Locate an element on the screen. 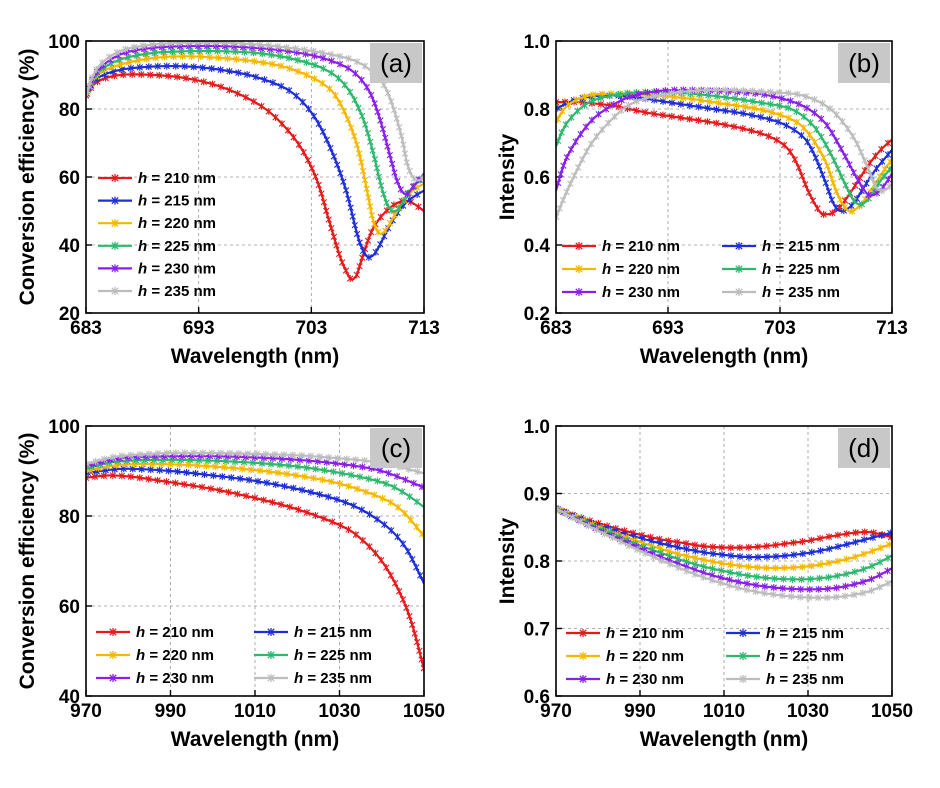 The height and width of the screenshot is (788, 940). panel-label: (c) is located at coordinates (396, 448).